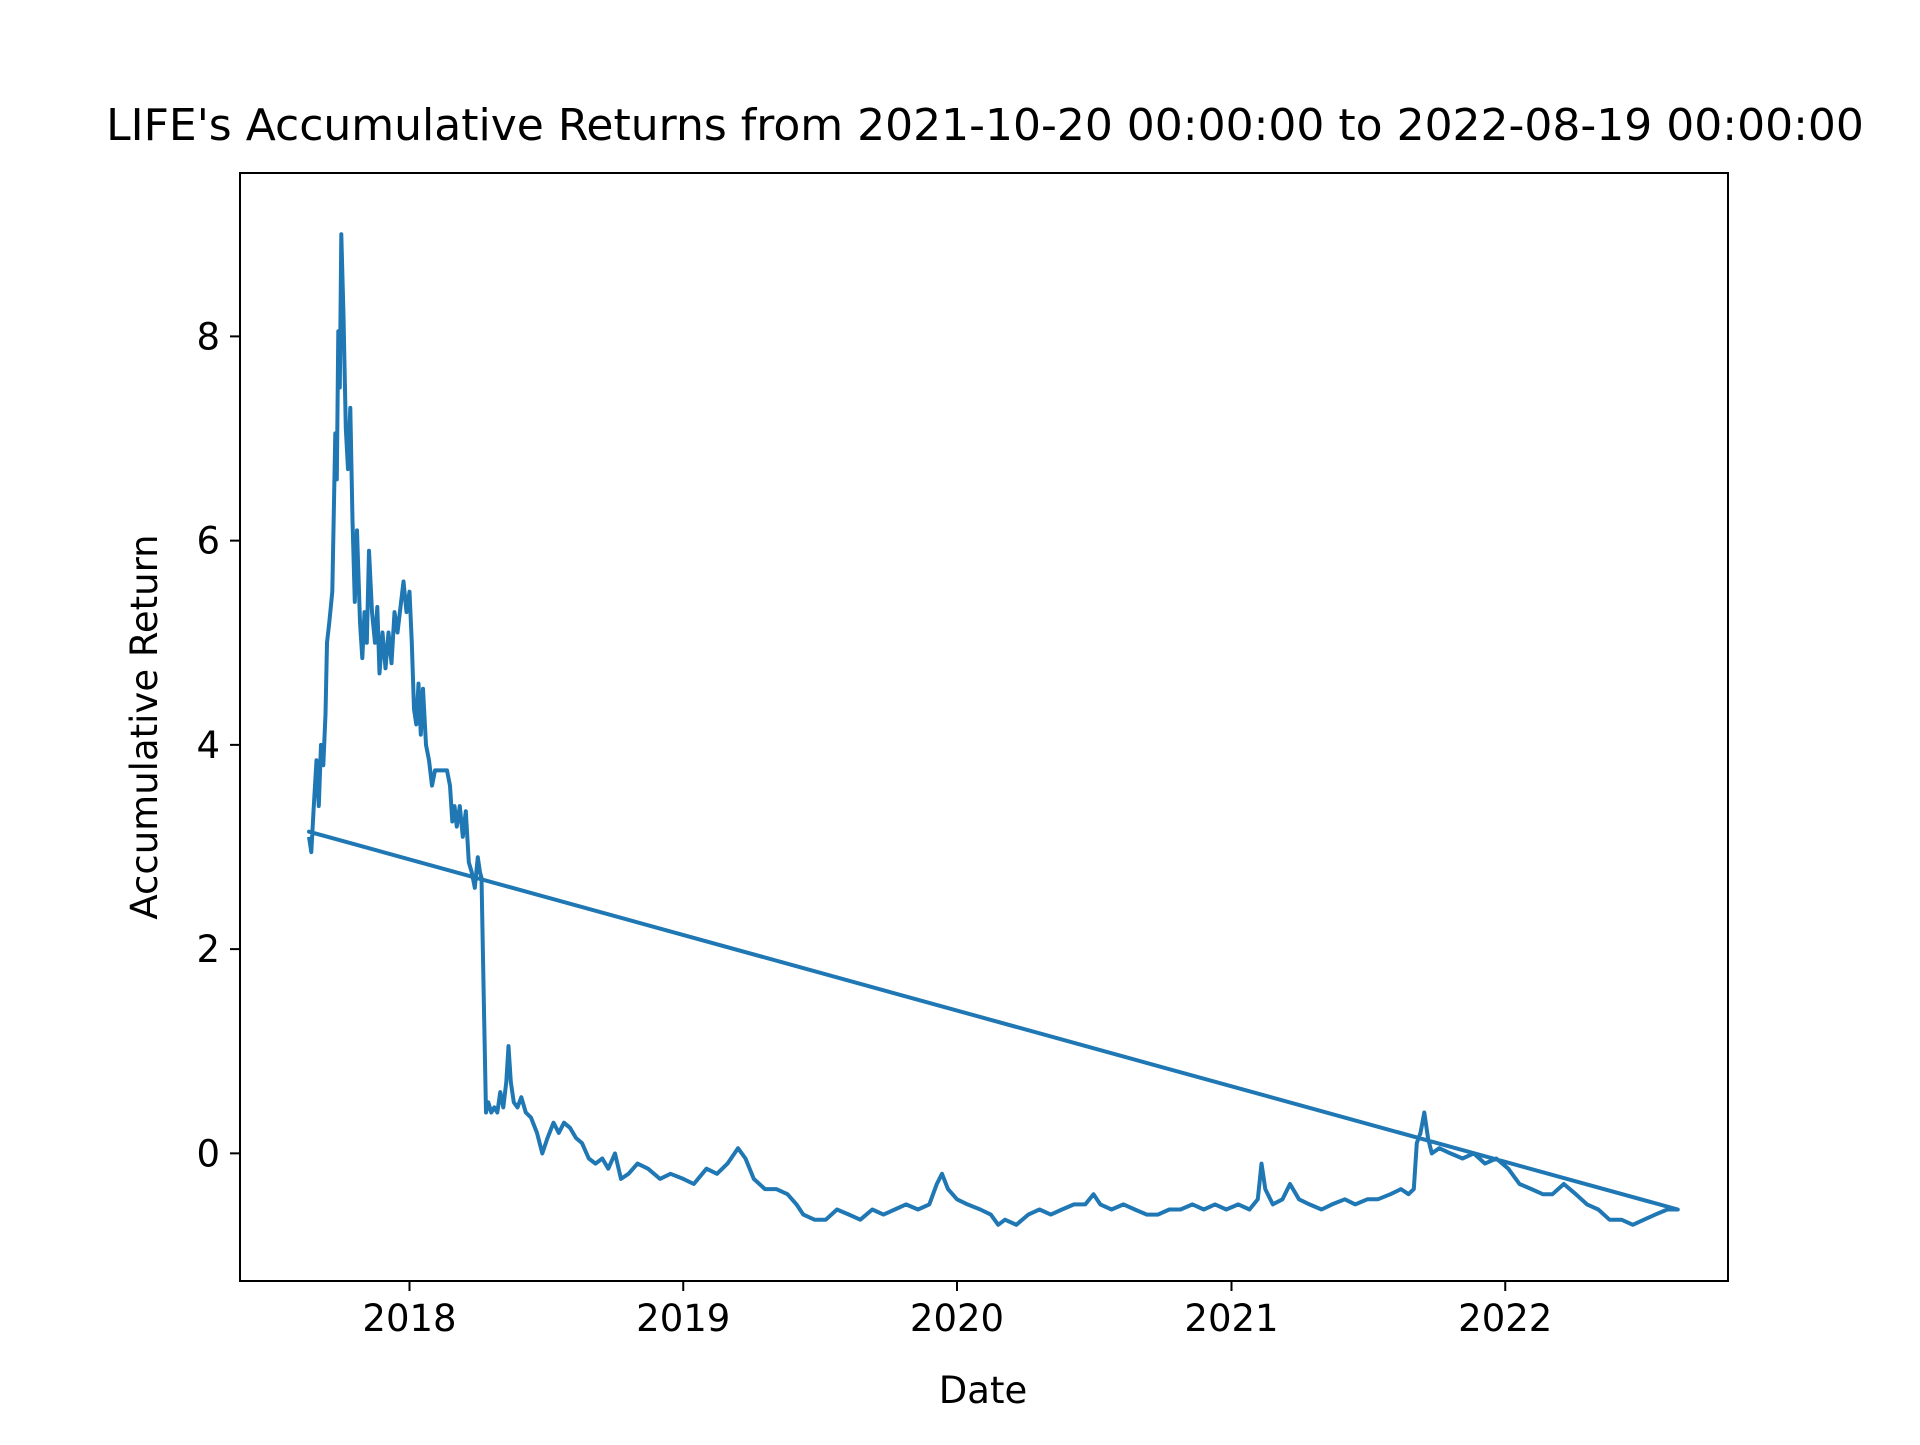  Describe the element at coordinates (208, 949) in the screenshot. I see `y-tick-label: 2` at that location.